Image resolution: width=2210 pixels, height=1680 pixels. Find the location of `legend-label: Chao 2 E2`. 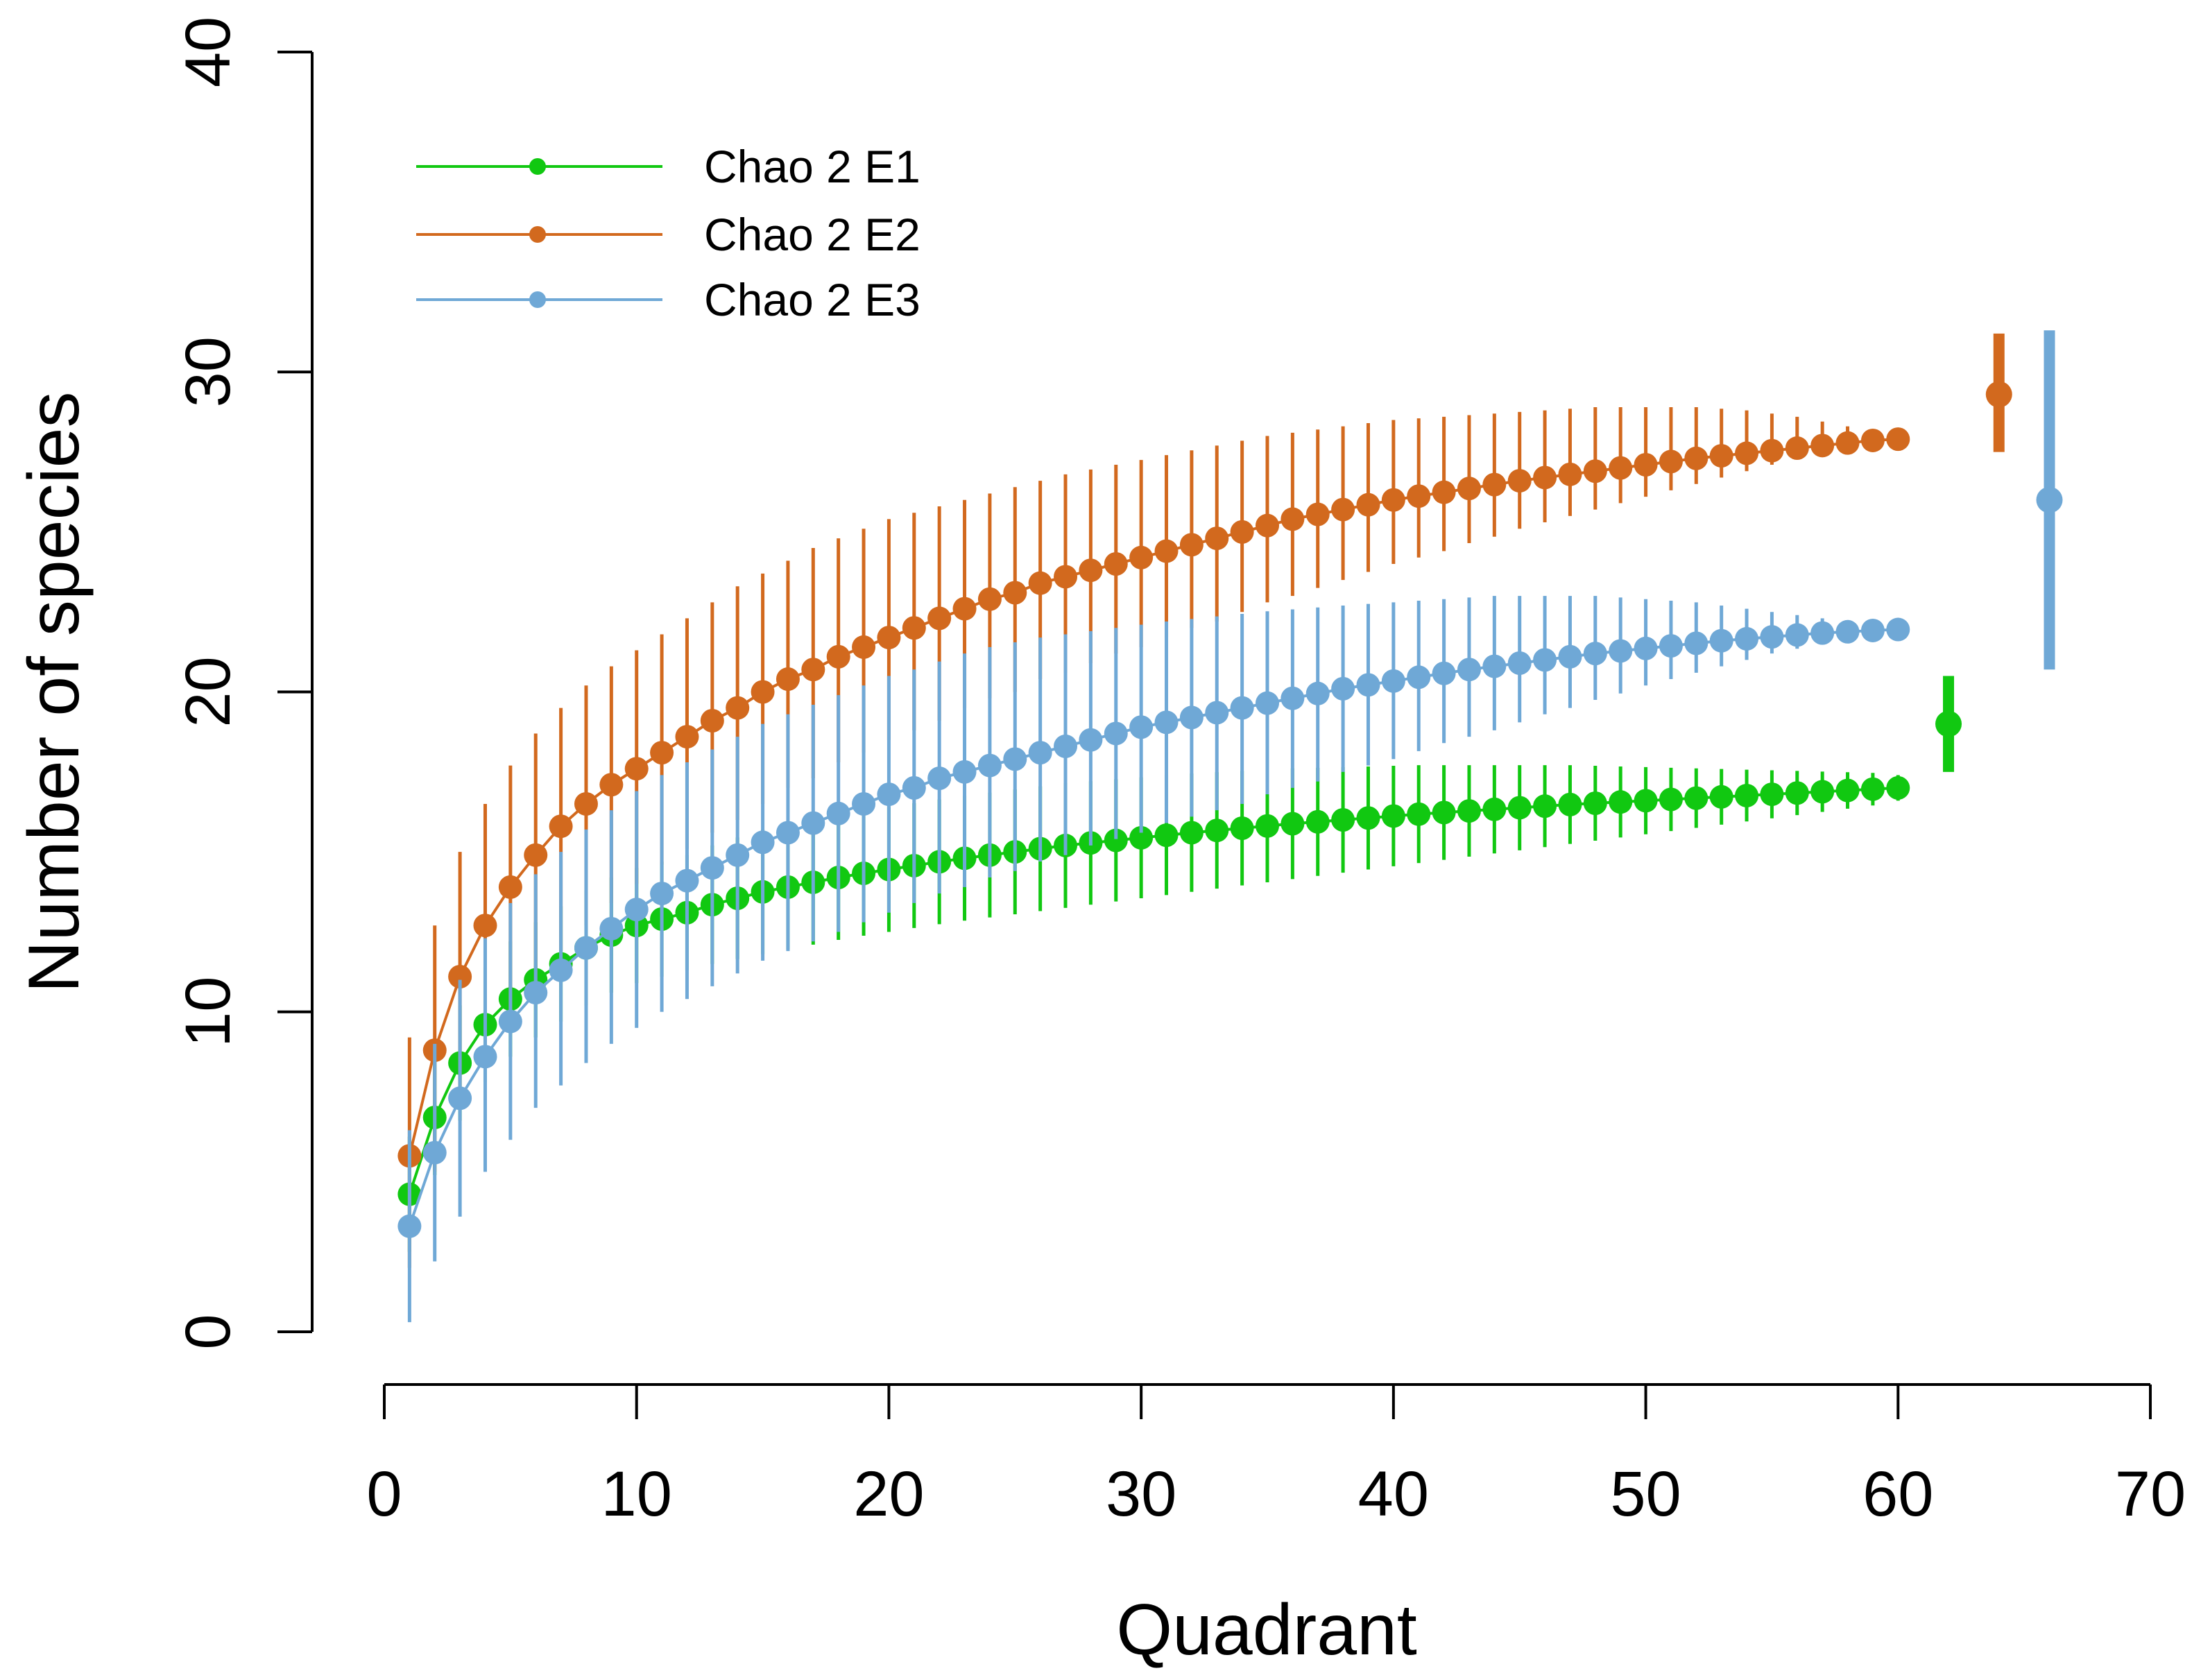

legend-label: Chao 2 E2 is located at coordinates (812, 234).